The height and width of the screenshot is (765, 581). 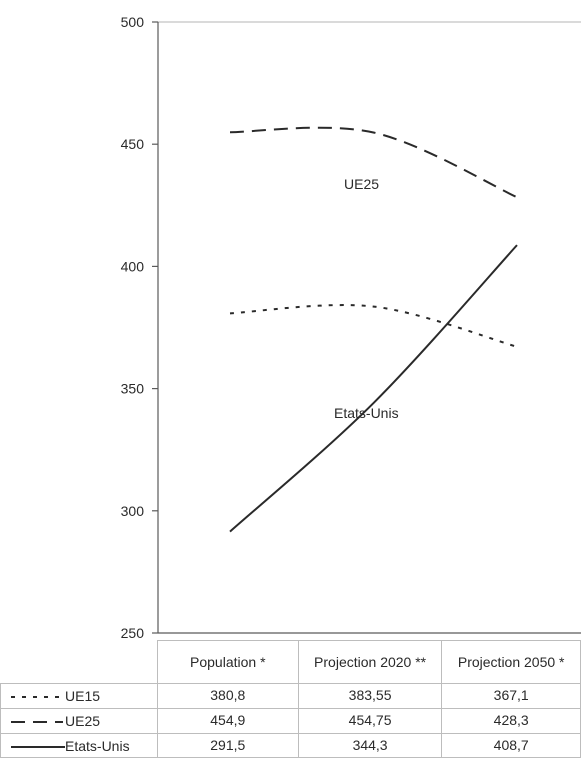 What do you see at coordinates (366, 413) in the screenshot?
I see `annotation-etats-unis: Etats-Unis` at bounding box center [366, 413].